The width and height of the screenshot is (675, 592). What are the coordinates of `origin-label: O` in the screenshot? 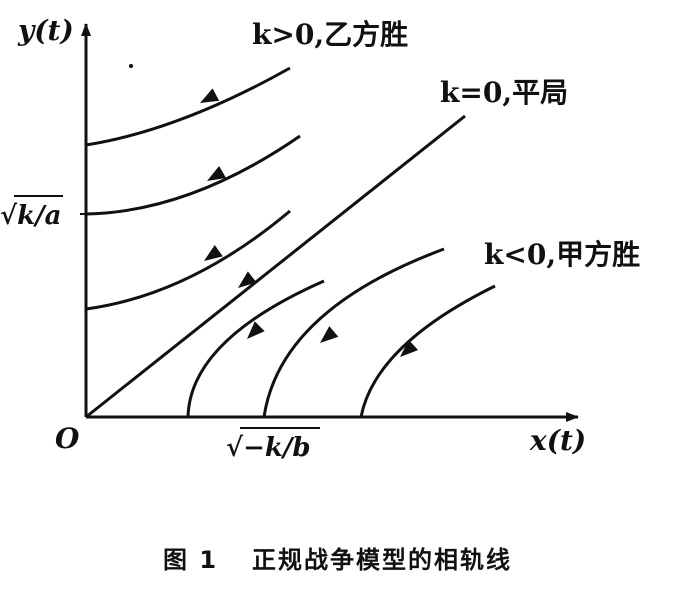 It's located at (67, 438).